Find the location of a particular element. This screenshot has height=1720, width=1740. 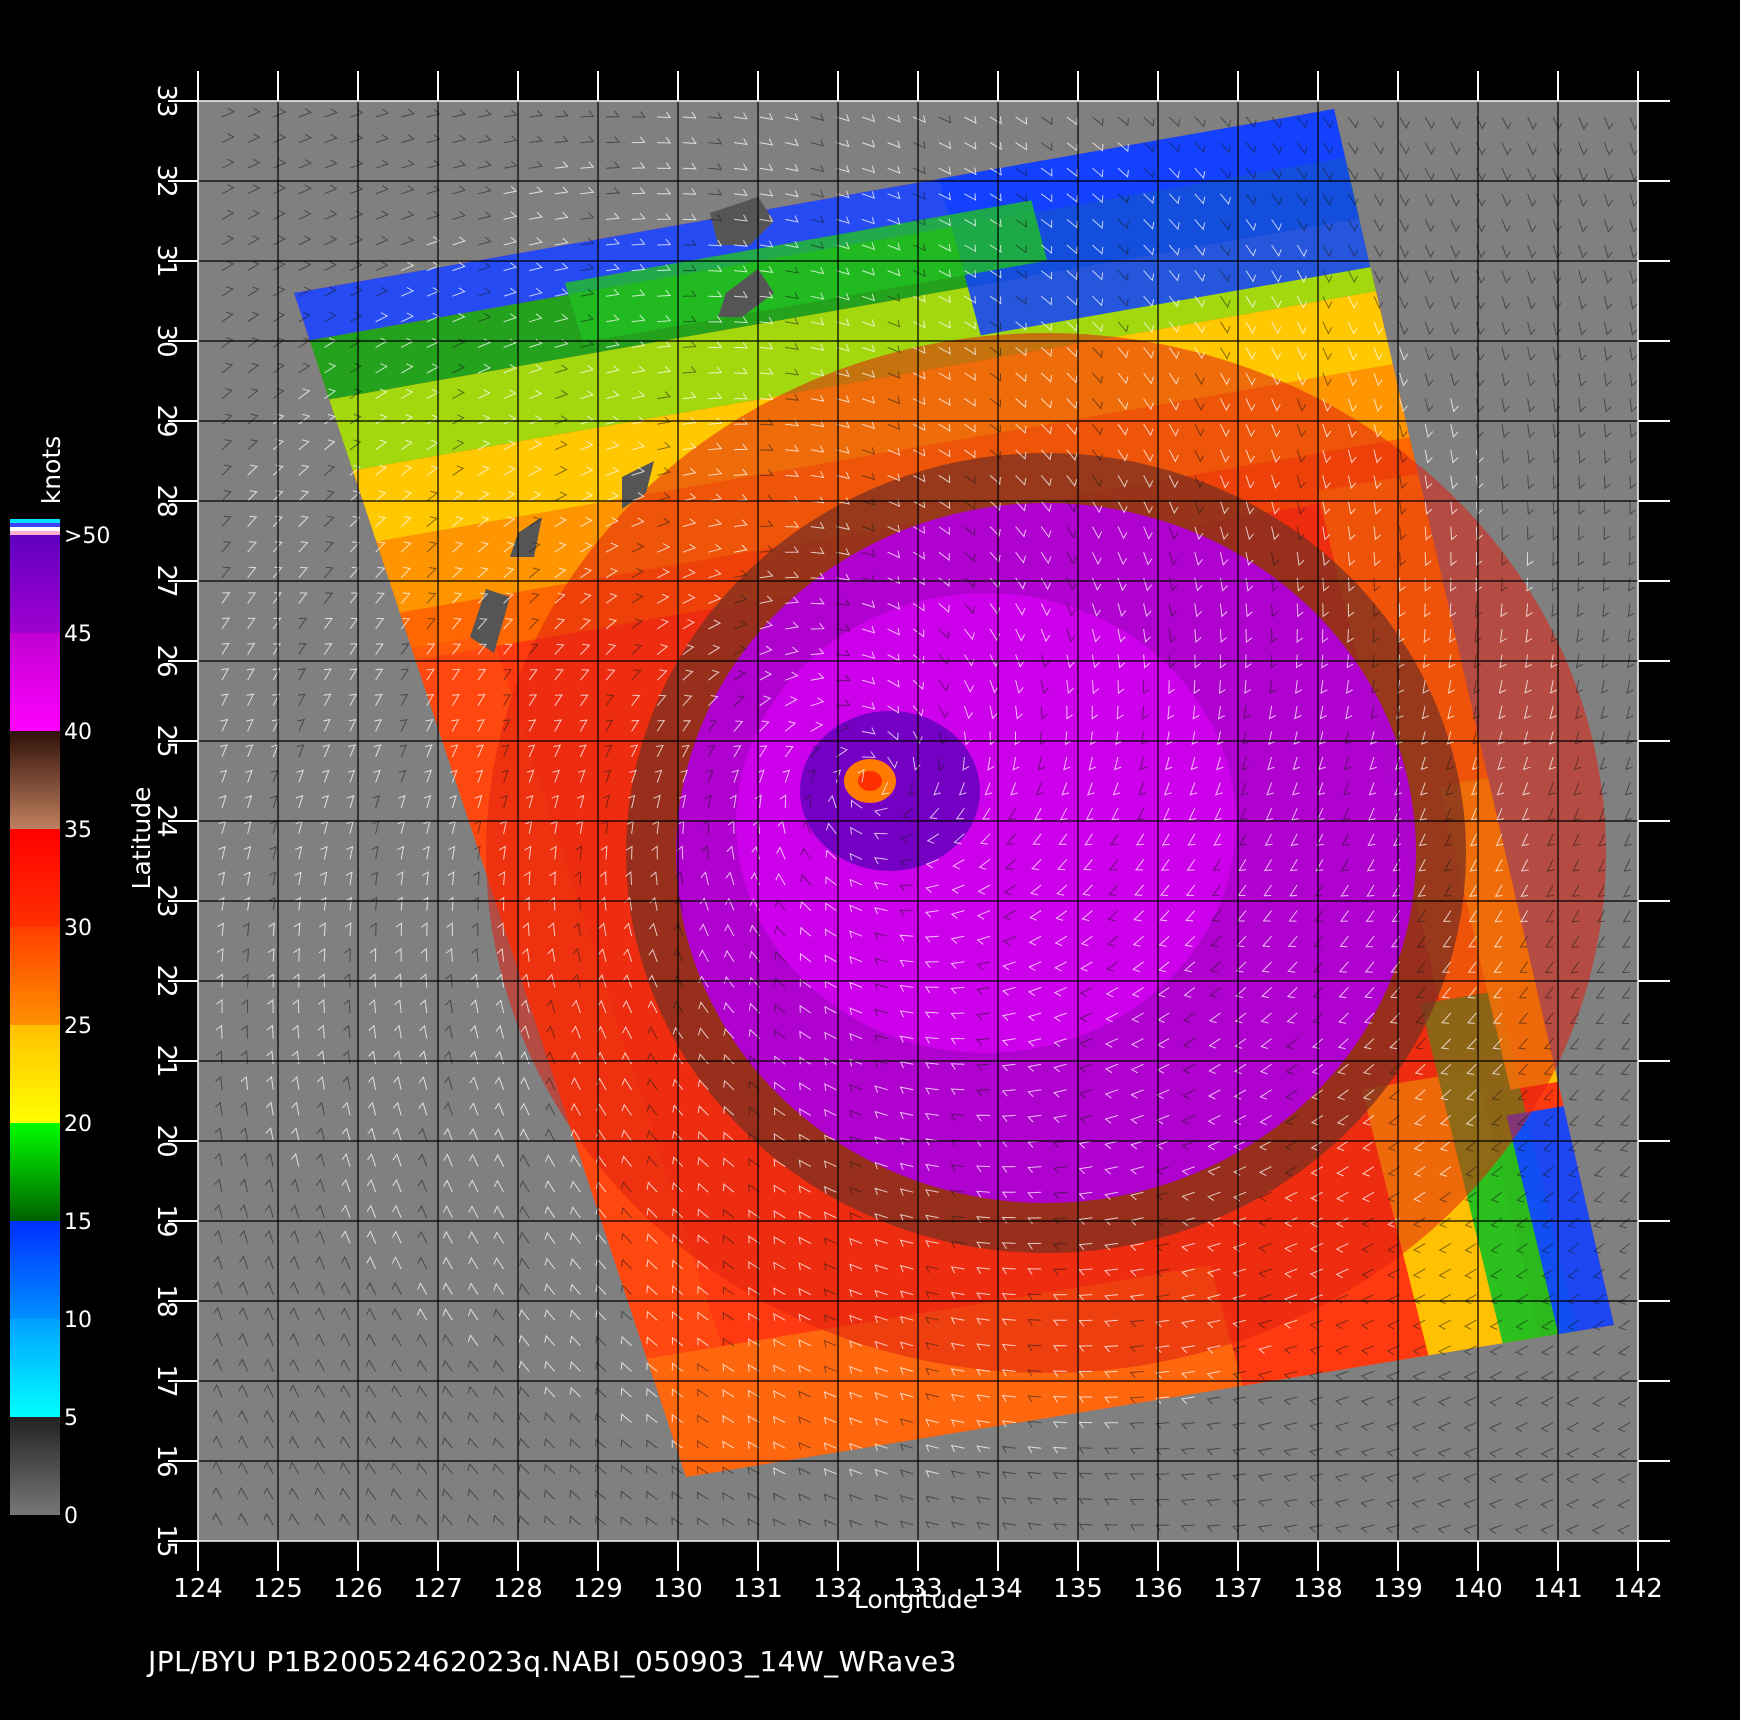

colorbar-ext-white is located at coordinates (35, 529).